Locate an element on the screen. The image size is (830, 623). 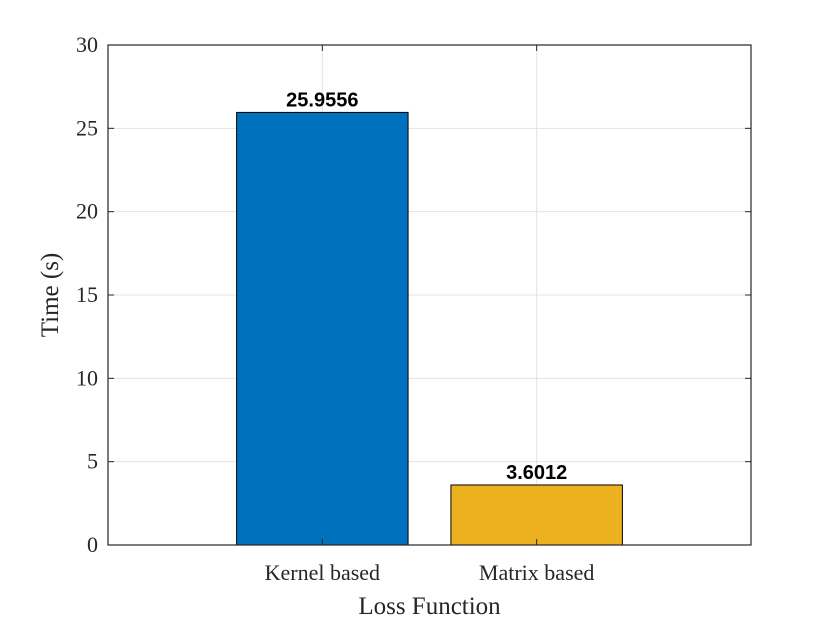
x-tick-label: Kernel based is located at coordinates (322, 572).